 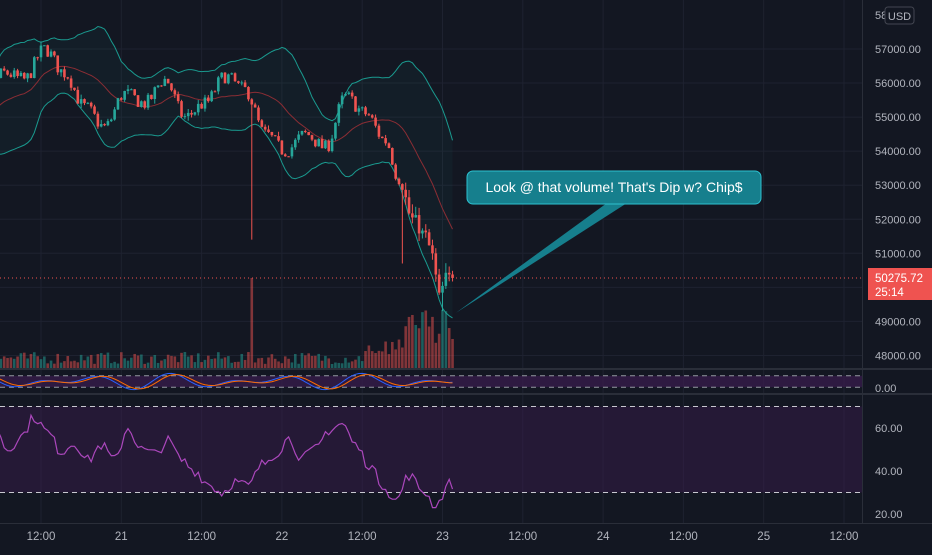 I want to click on rsi-tick-label: 20.00, so click(x=889, y=515).